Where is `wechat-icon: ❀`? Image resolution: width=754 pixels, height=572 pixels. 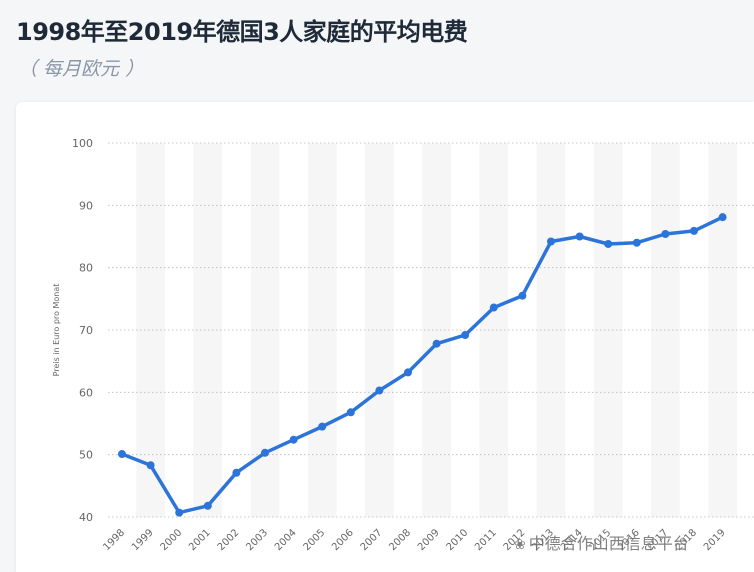 wechat-icon: ❀ is located at coordinates (520, 545).